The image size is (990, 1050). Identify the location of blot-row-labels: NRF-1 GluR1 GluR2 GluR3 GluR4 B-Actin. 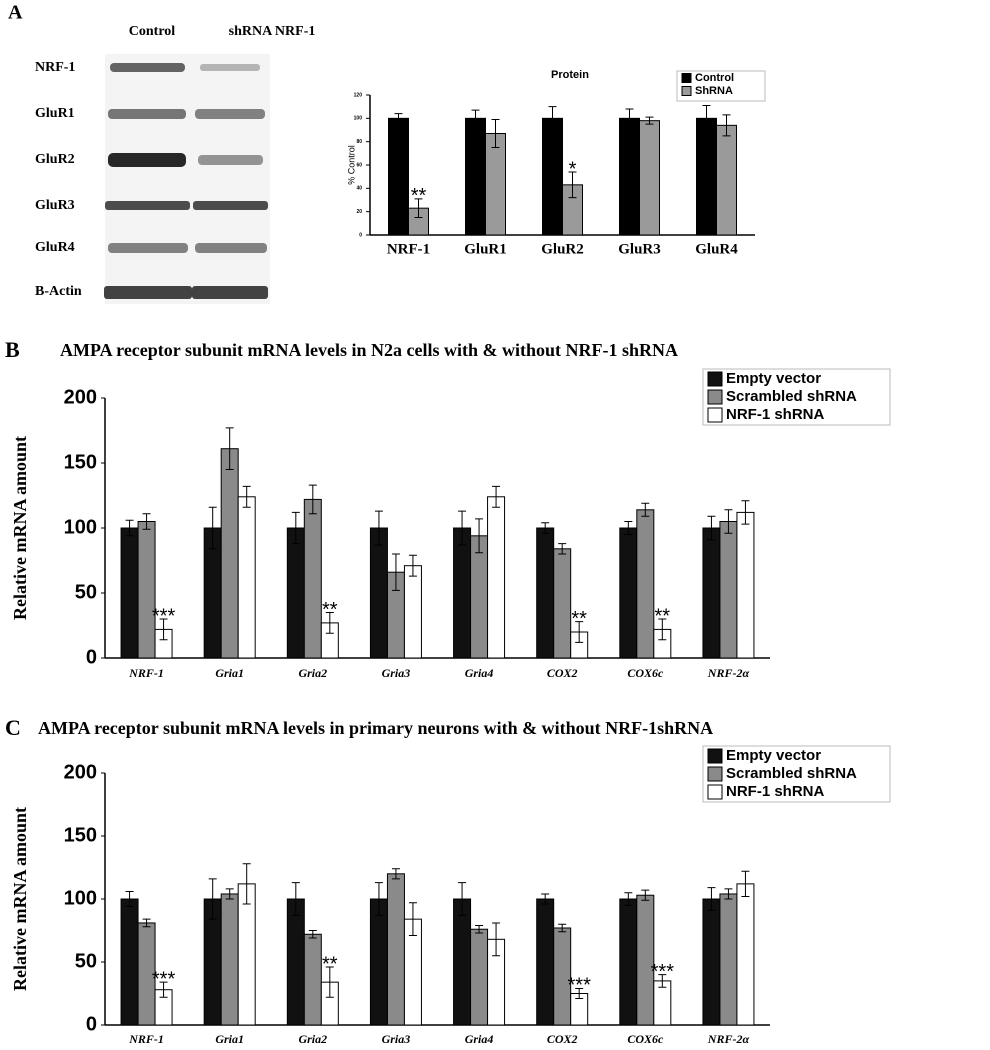
(58, 179).